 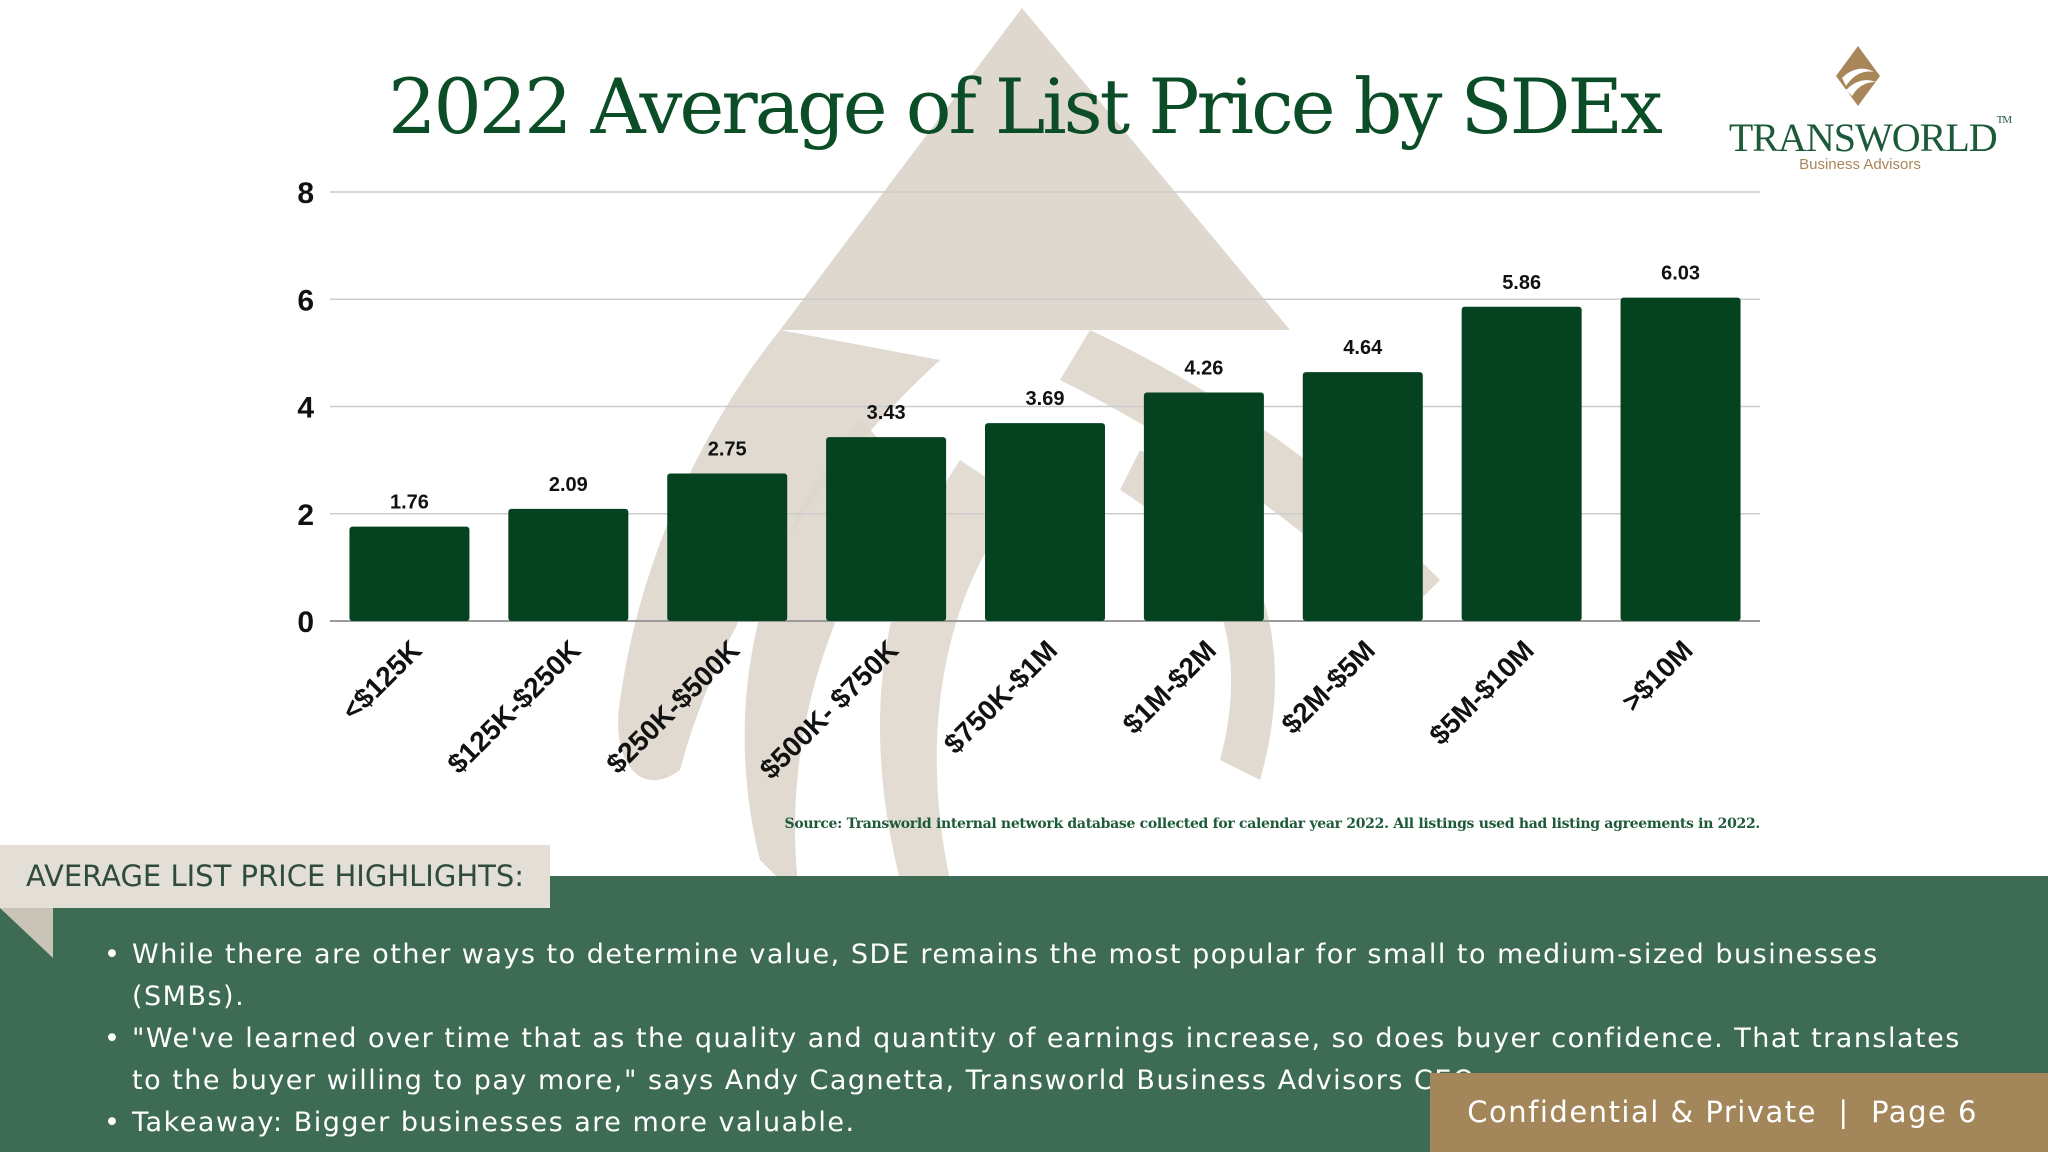 What do you see at coordinates (382, 680) in the screenshot?
I see `x-tick-label: <$125K` at bounding box center [382, 680].